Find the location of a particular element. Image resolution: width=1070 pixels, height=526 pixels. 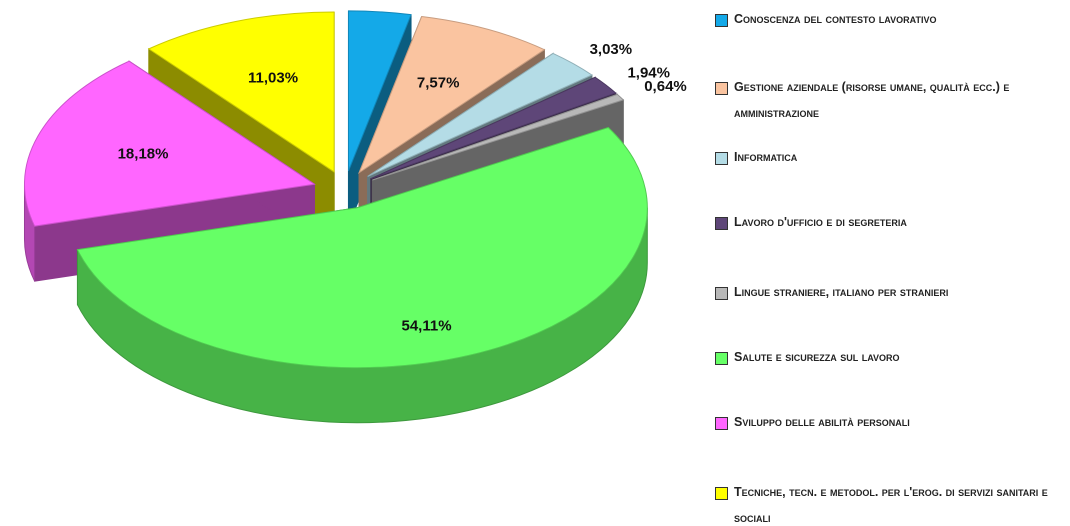

value-label: 3,03% is located at coordinates (611, 49).